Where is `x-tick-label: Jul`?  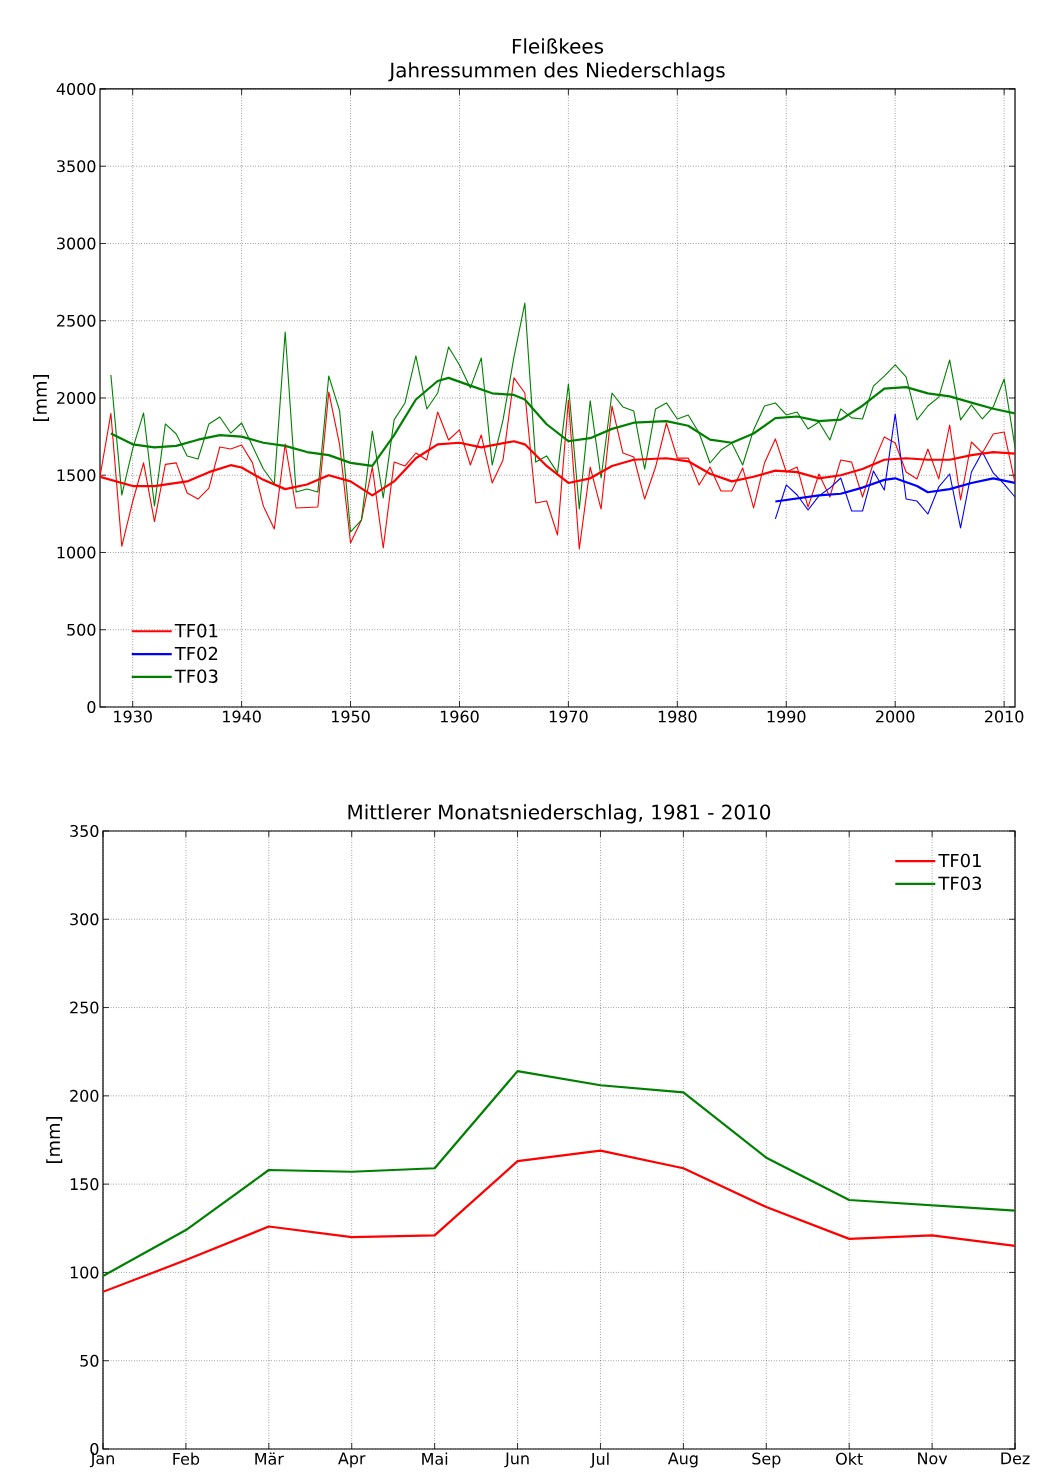
x-tick-label: Jul is located at coordinates (599, 1460).